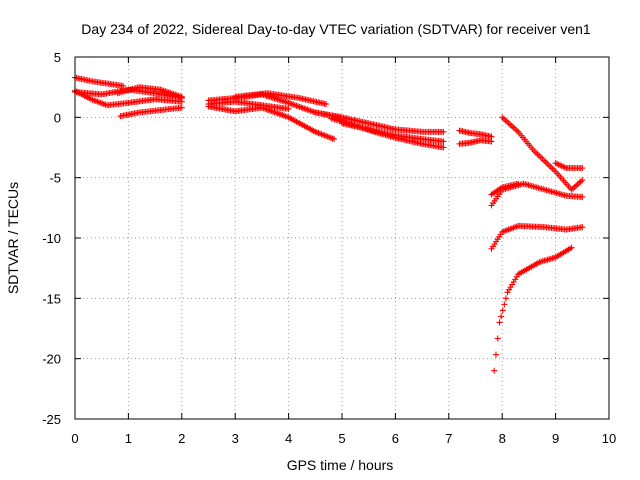 The width and height of the screenshot is (640, 480). I want to click on x-axis-title: GPS time / hours, so click(340, 465).